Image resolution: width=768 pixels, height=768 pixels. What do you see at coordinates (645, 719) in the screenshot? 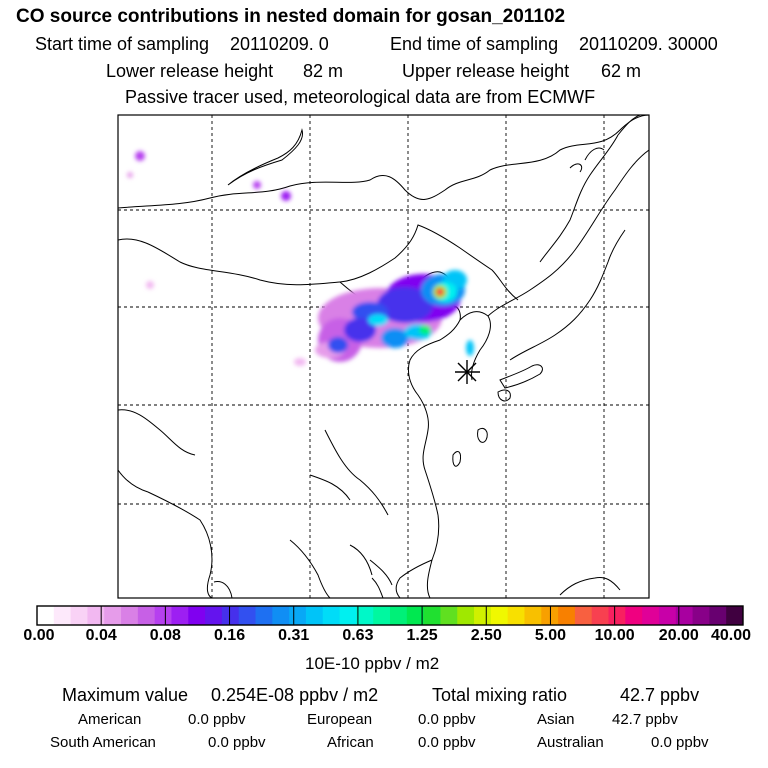
I see `region-value: 42.7 ppbv` at bounding box center [645, 719].